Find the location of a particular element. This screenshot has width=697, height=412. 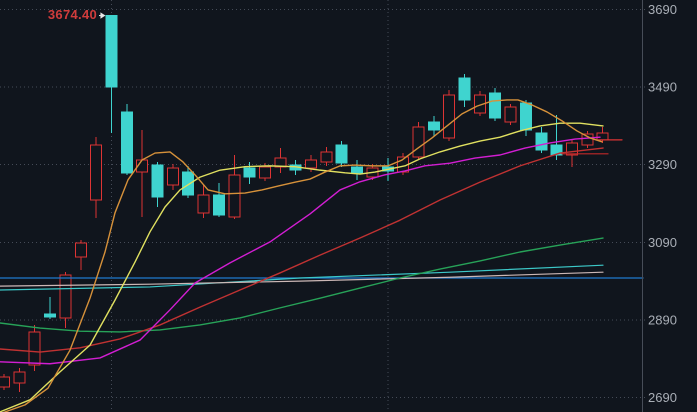

high-price-arrow is located at coordinates (102, 15).